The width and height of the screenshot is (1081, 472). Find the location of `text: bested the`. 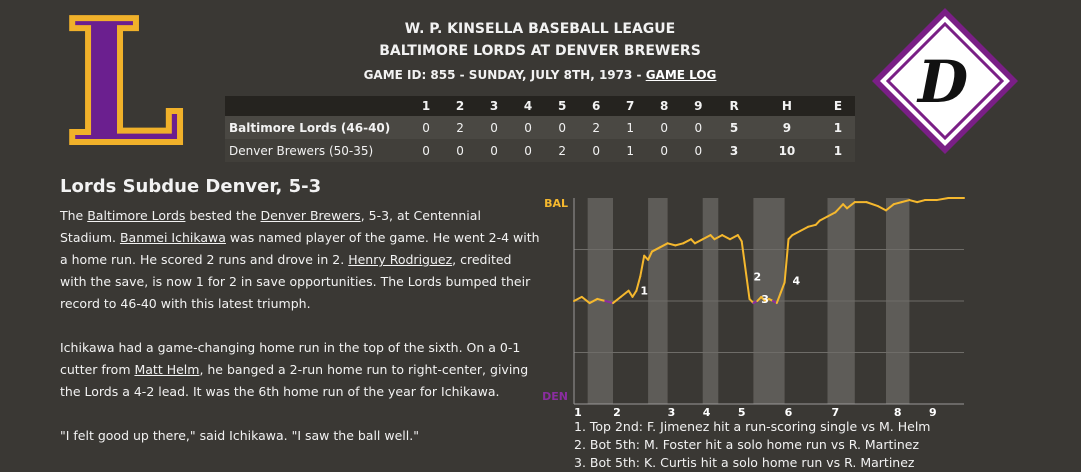

text: bested the is located at coordinates (223, 215).